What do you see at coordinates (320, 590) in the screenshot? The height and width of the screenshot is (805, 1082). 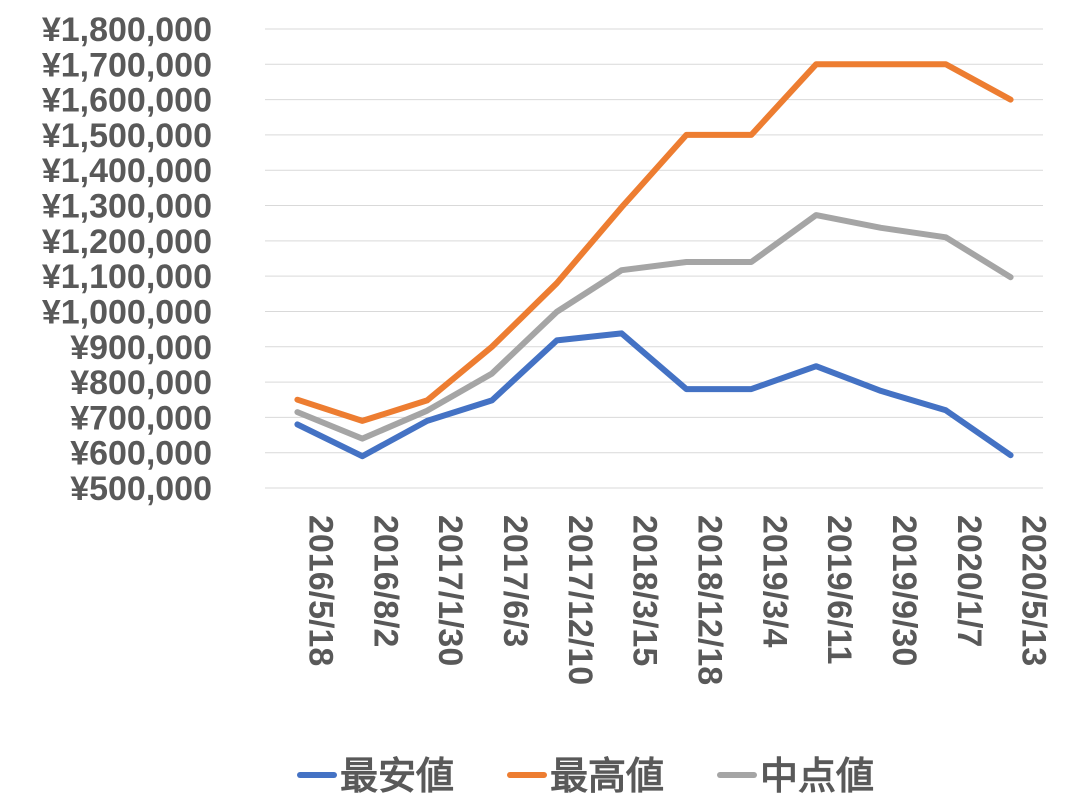 I see `x-tick-label: 2016/5/18` at bounding box center [320, 590].